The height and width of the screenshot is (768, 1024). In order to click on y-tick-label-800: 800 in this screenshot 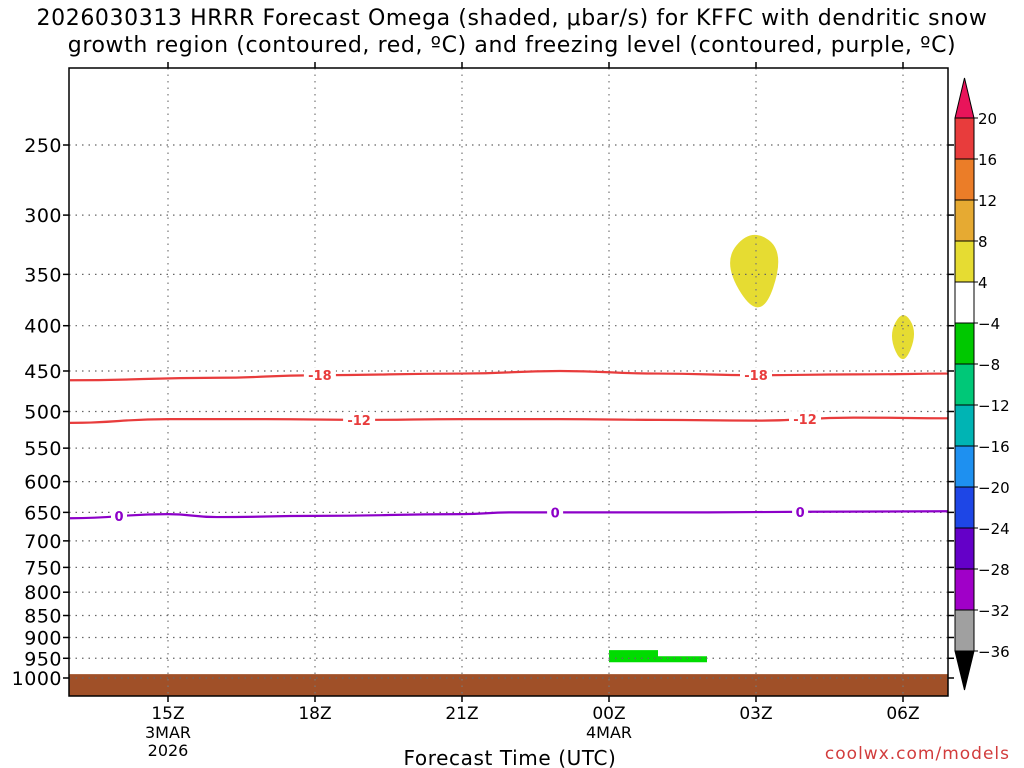, I will do `click(43, 593)`.